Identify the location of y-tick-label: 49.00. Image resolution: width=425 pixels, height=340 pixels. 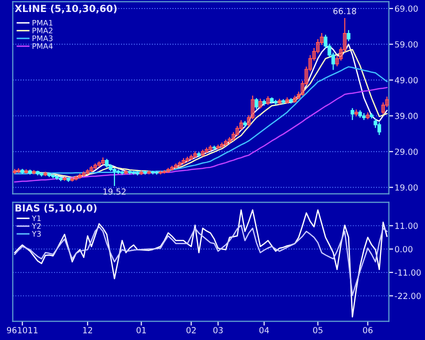
(406, 80).